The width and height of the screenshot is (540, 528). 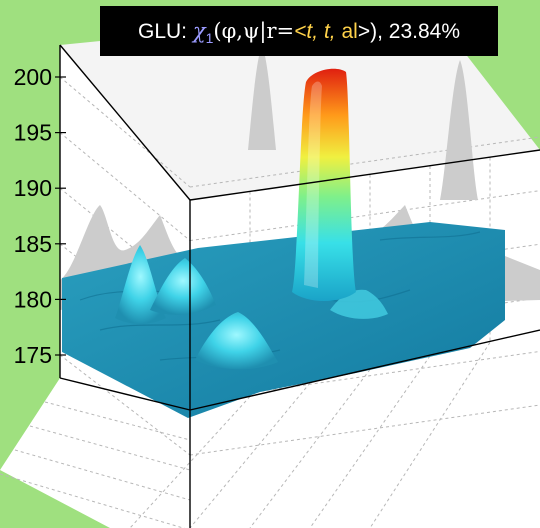 I want to click on dominant-peak-highlight, so click(x=313, y=184).